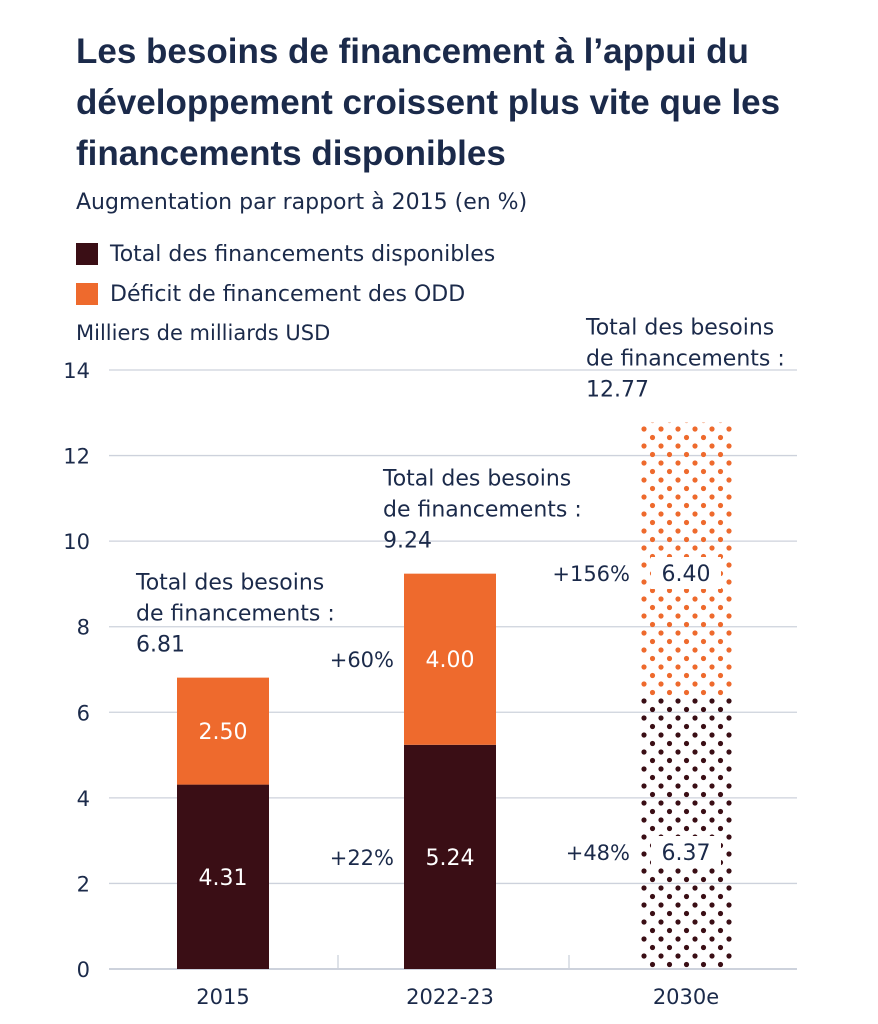 The height and width of the screenshot is (1024, 878). I want to click on y-axis-label: Milliers de milliards USD, so click(203, 333).